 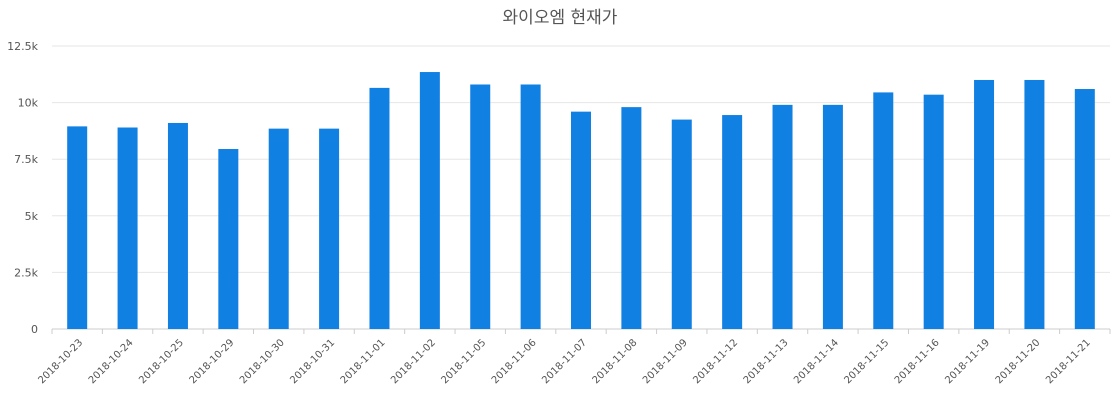 What do you see at coordinates (967, 361) in the screenshot?
I see `x-tick-label: 2018-11-19` at bounding box center [967, 361].